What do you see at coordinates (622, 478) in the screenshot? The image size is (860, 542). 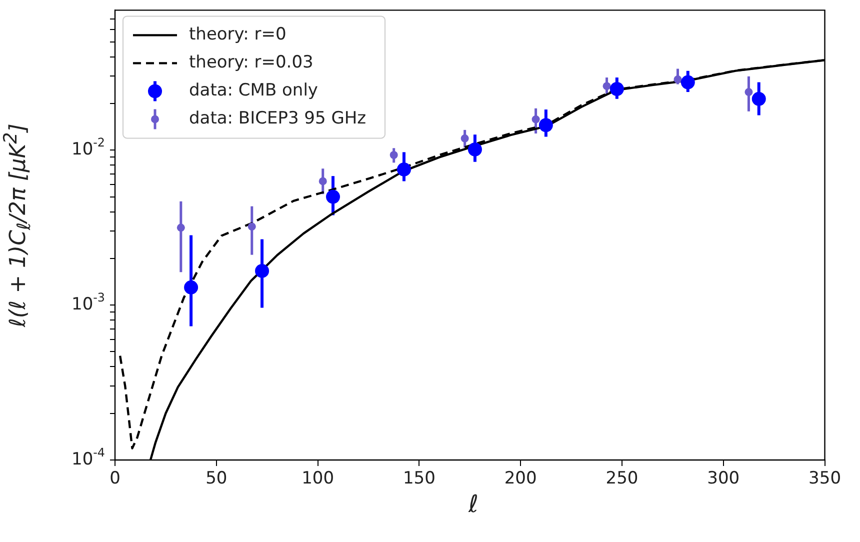 I see `x-tick-label: 250` at bounding box center [622, 478].